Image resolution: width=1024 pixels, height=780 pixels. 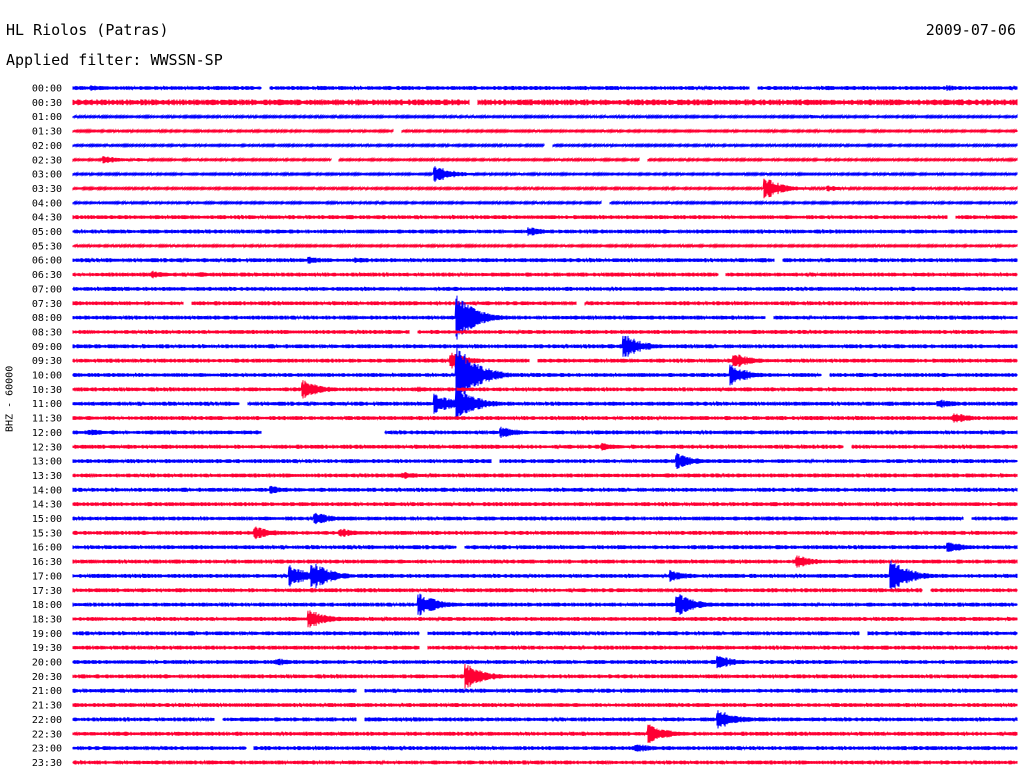 What do you see at coordinates (47, 361) in the screenshot?
I see `row-label-0930: 09:30` at bounding box center [47, 361].